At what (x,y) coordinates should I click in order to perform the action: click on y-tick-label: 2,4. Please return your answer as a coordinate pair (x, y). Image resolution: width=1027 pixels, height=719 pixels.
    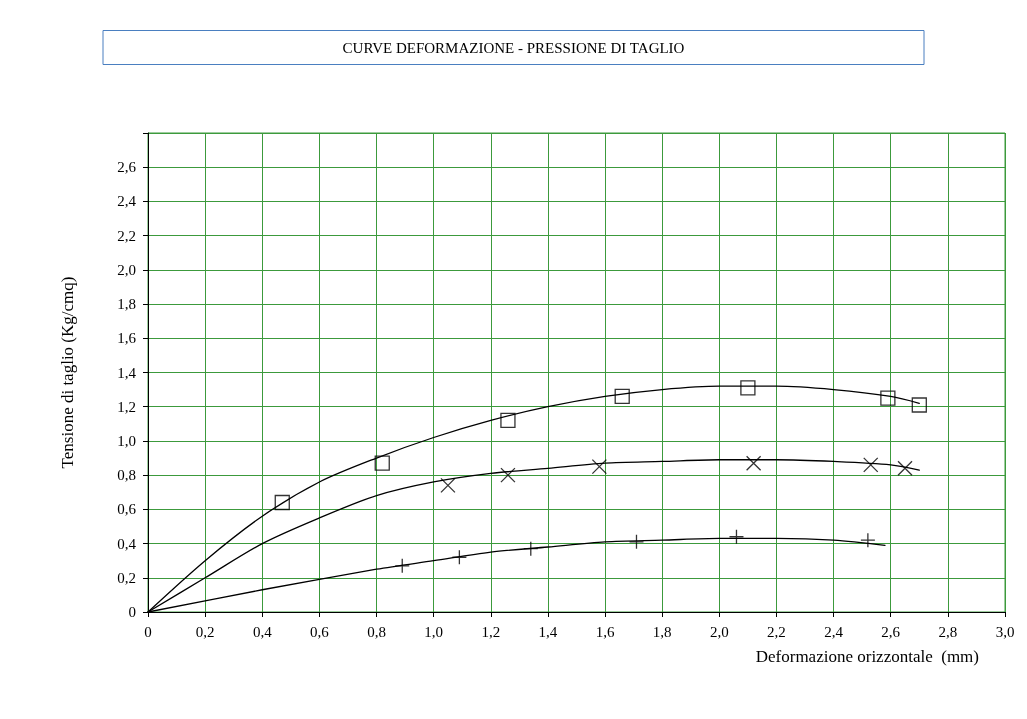
    Looking at the image, I should click on (127, 201).